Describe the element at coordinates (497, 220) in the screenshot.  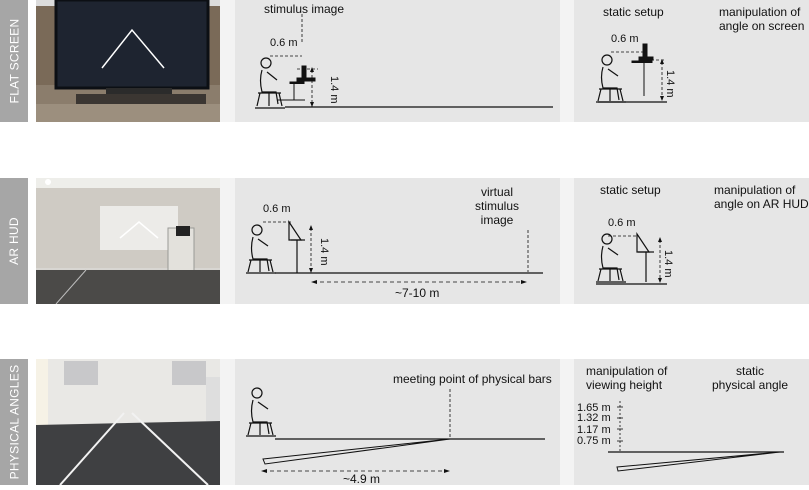
I see `virtual-image-label-line3: image` at that location.